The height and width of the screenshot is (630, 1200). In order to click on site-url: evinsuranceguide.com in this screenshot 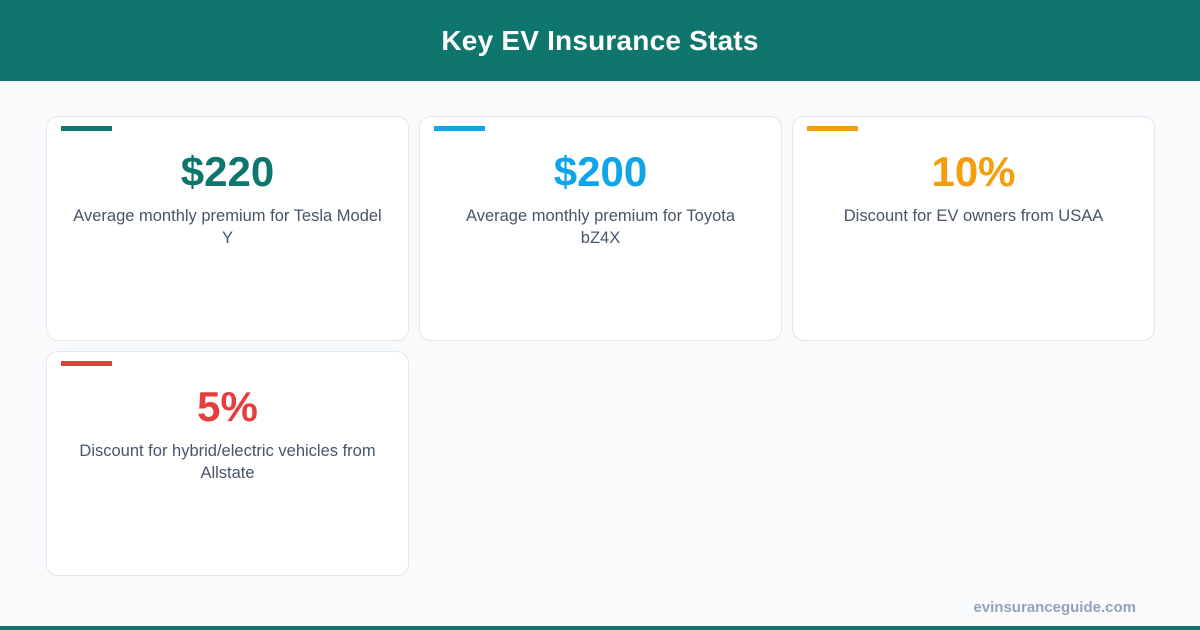, I will do `click(1054, 607)`.